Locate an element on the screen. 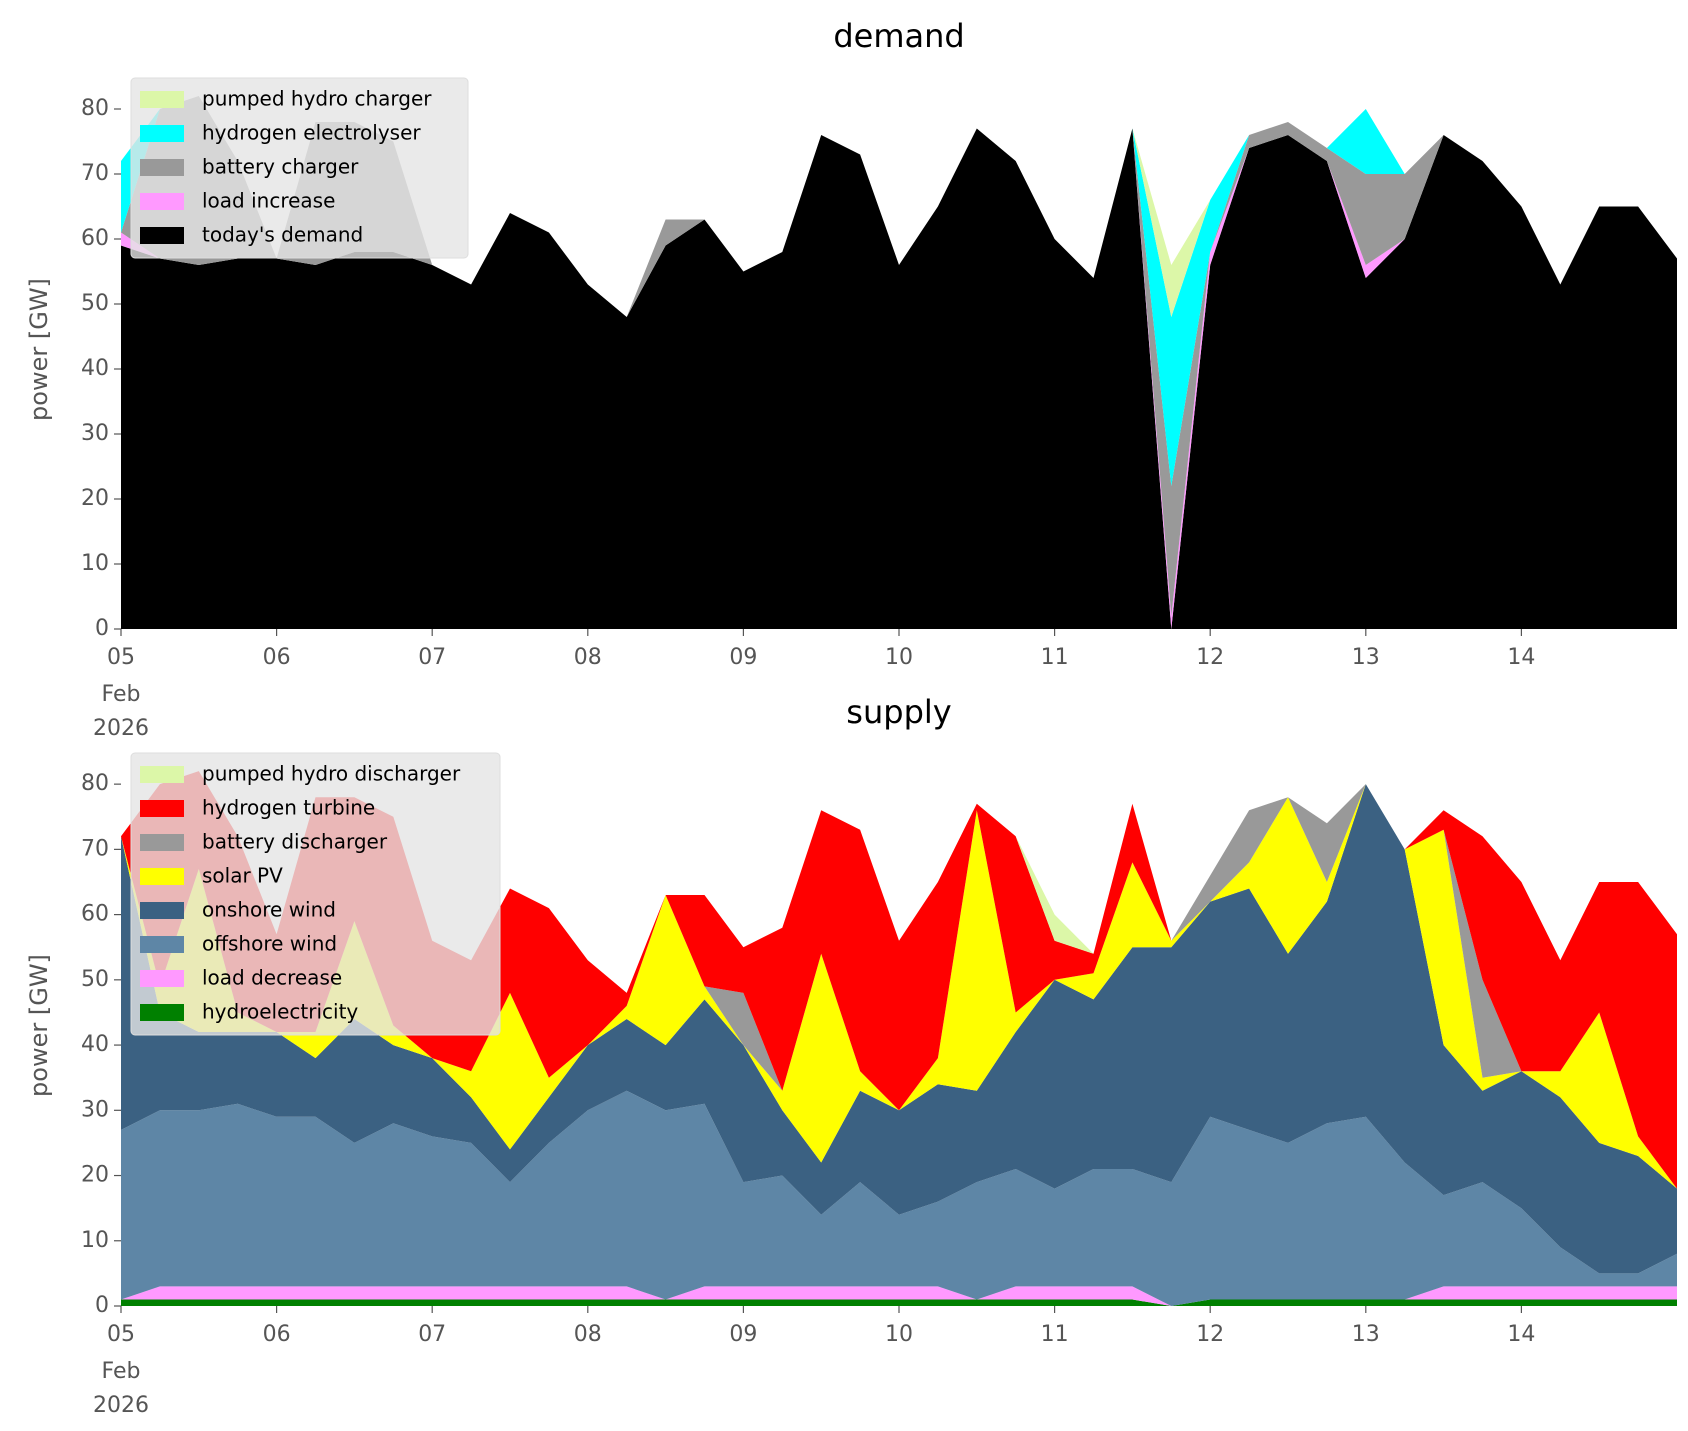 The image size is (1688, 1431). legend-label: load decrease is located at coordinates (272, 978).